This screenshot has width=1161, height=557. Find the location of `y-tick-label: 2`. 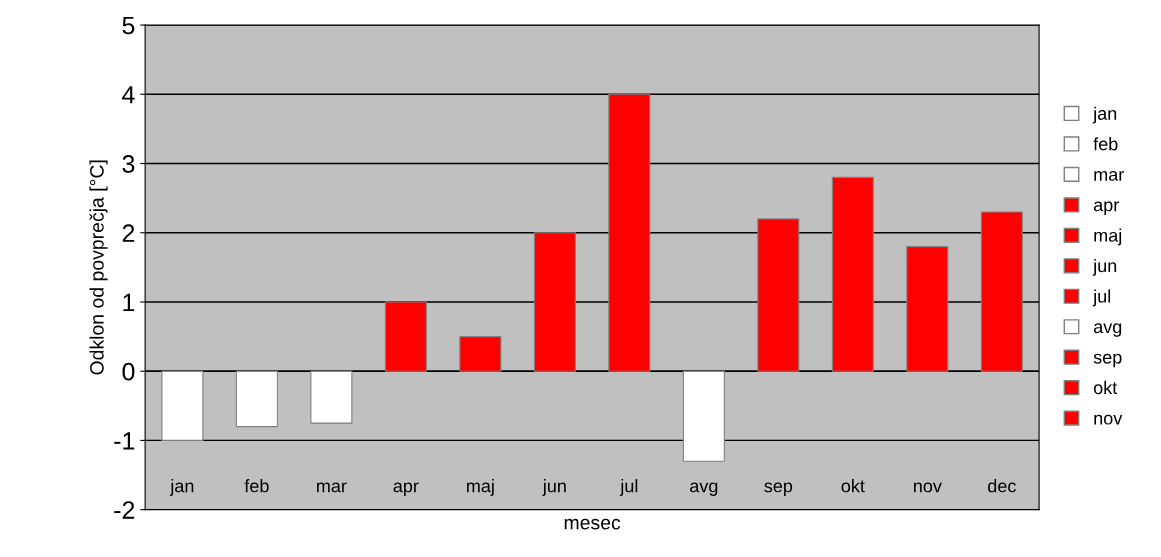

y-tick-label: 2 is located at coordinates (128, 233).